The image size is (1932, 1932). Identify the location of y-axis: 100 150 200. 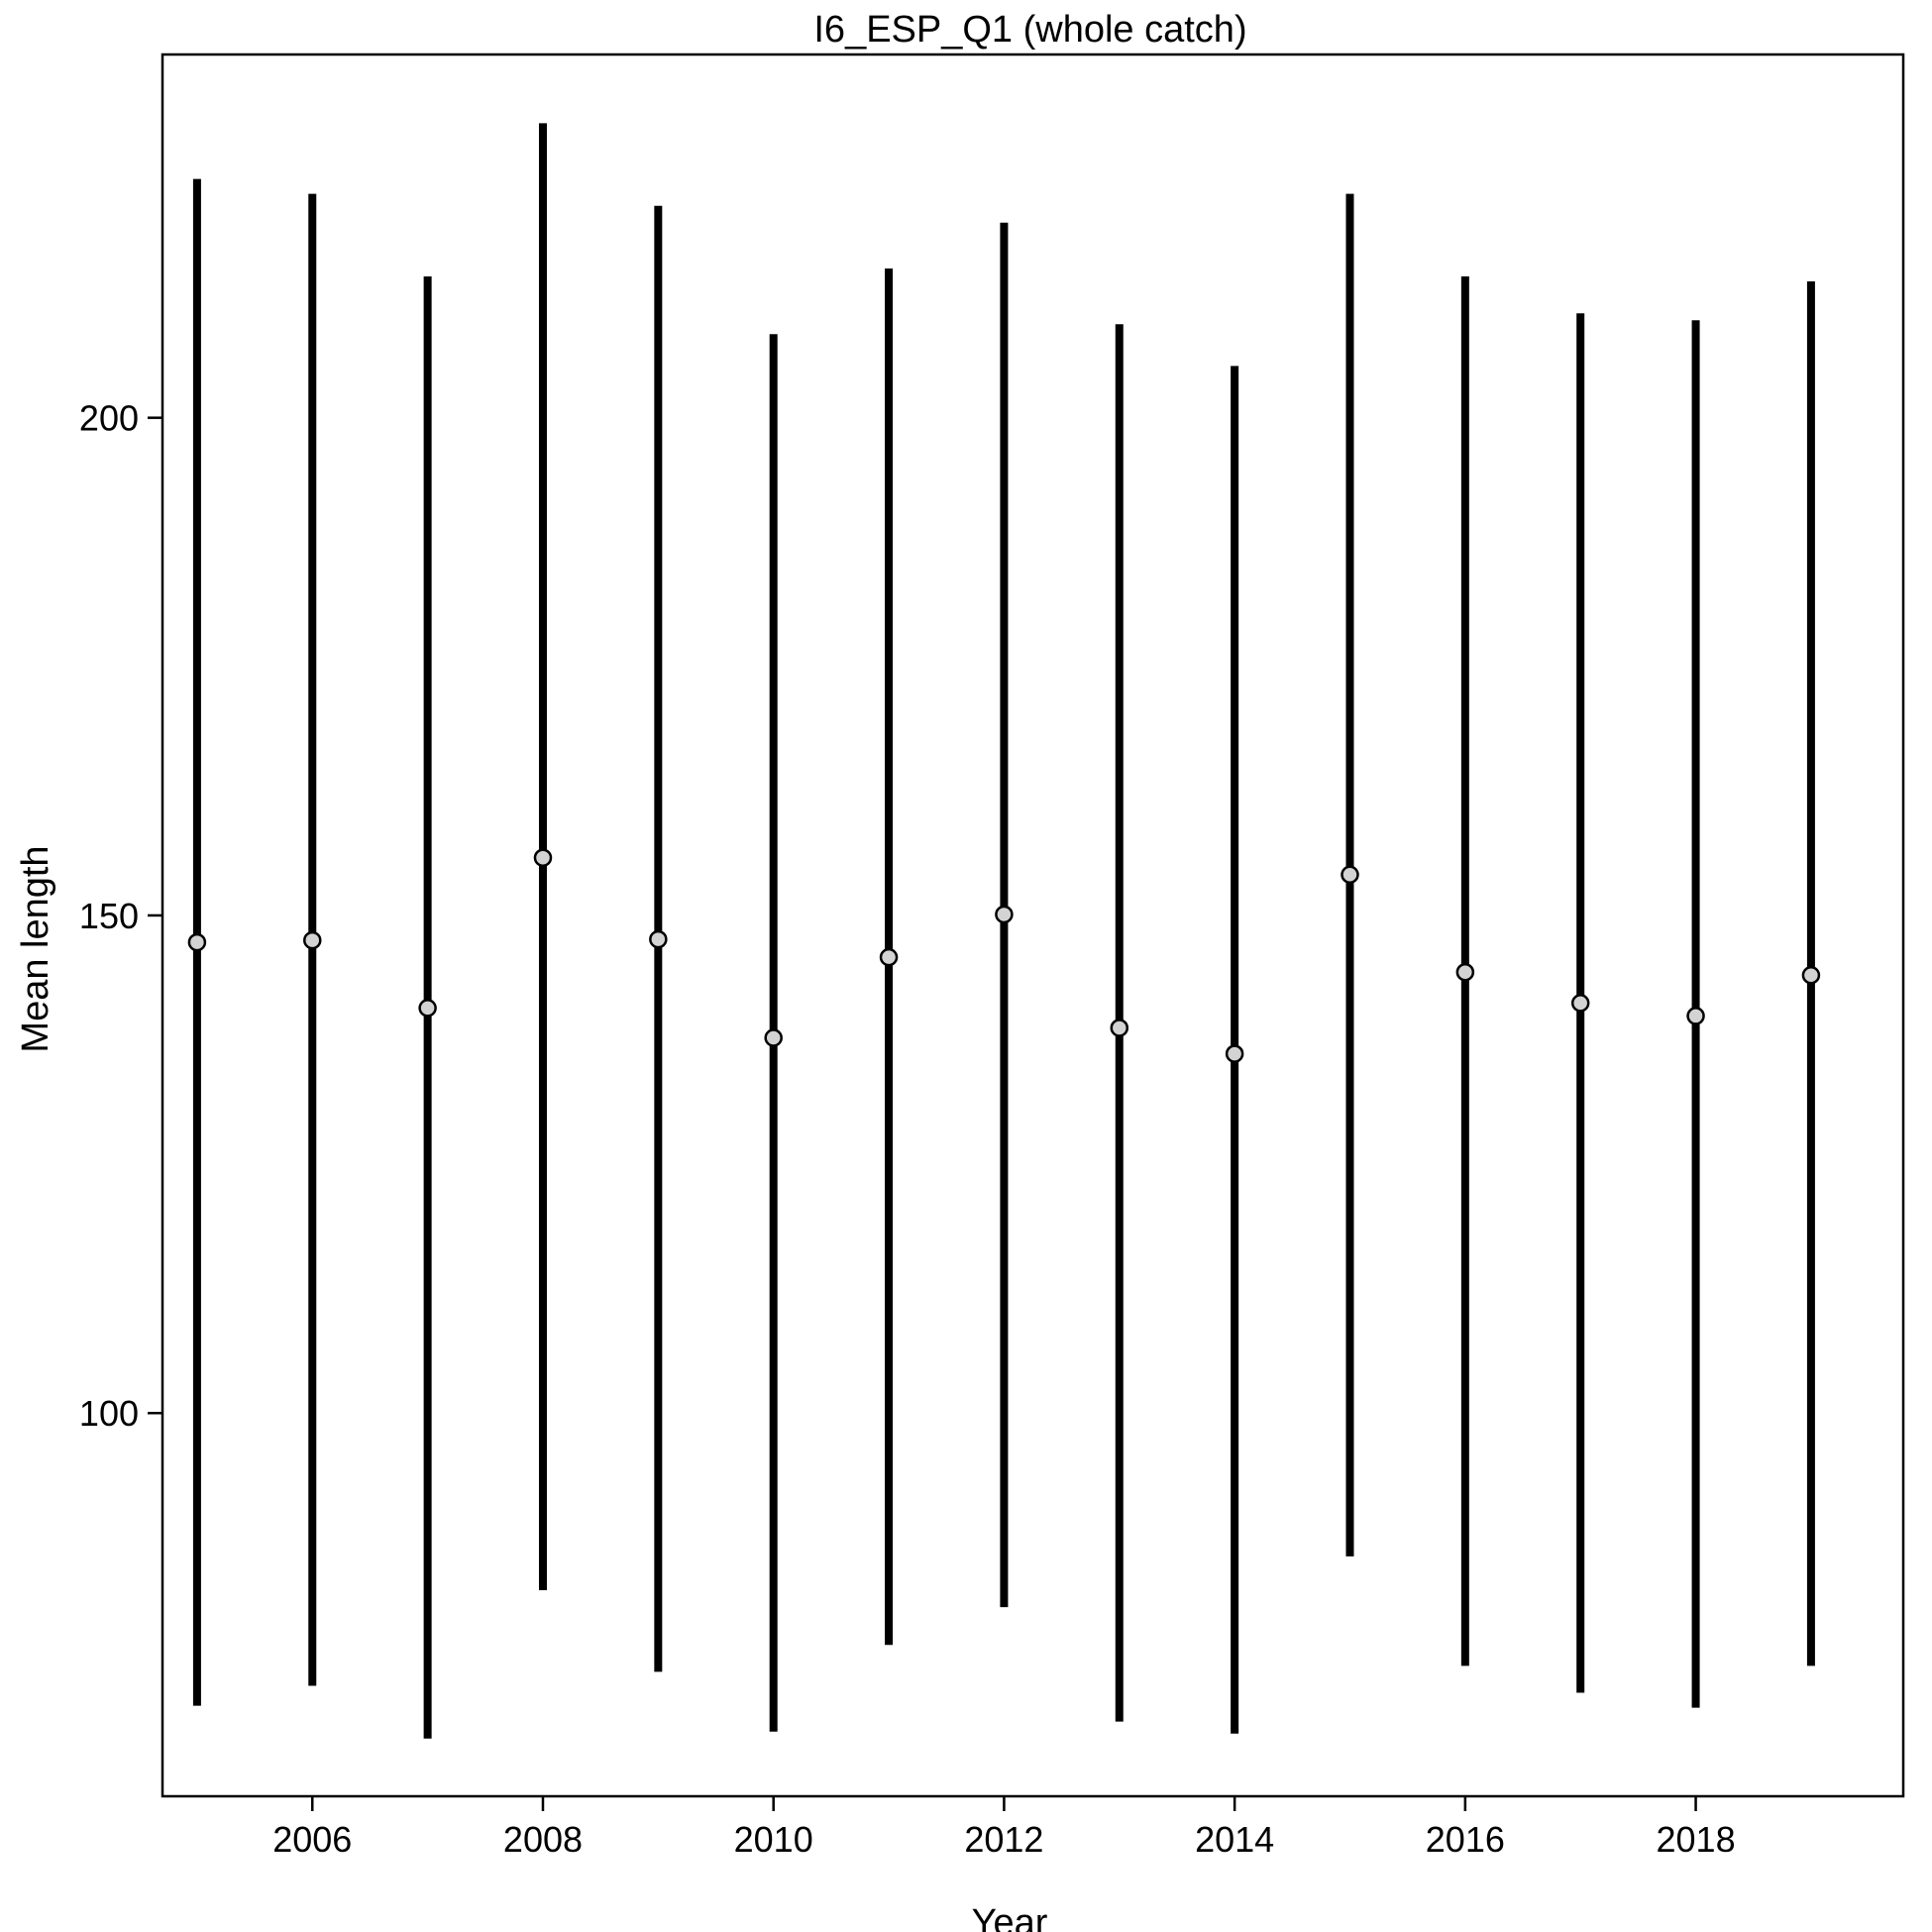
(121, 916).